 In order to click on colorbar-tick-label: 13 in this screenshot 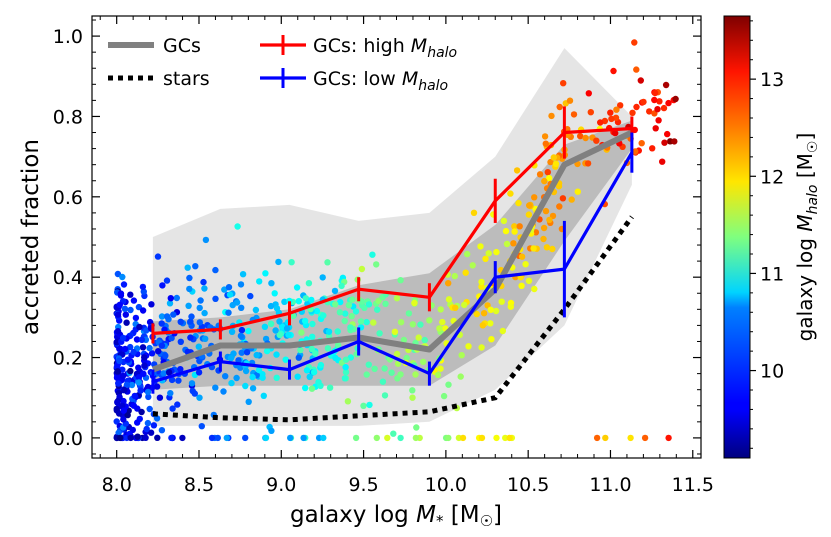, I will do `click(772, 80)`.